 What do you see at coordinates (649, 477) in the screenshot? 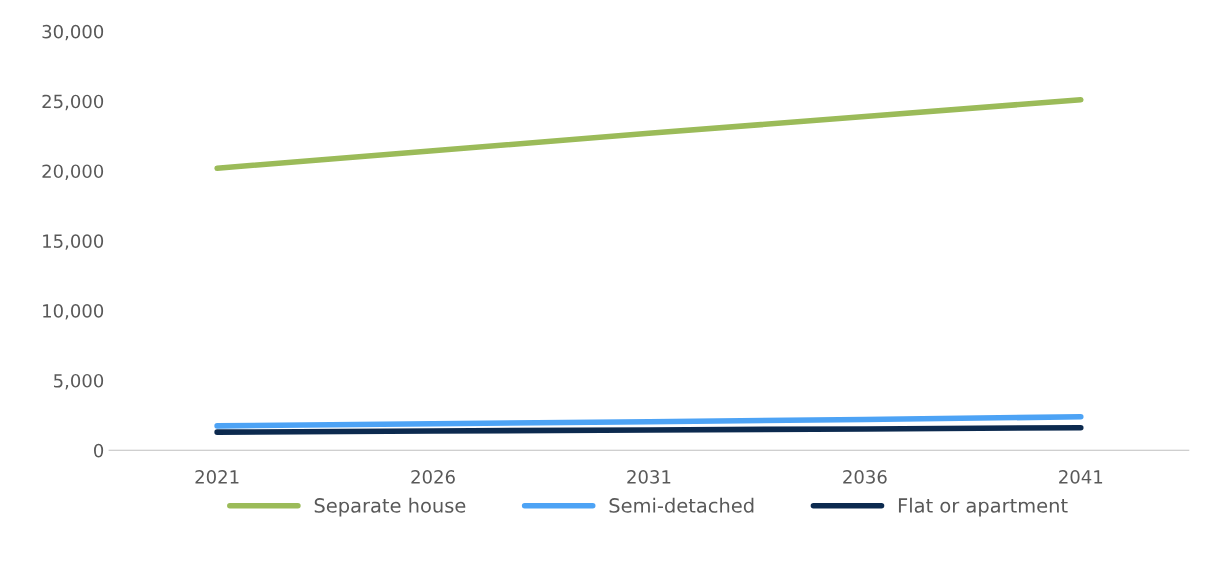
I see `x-tick-label: 2031` at bounding box center [649, 477].